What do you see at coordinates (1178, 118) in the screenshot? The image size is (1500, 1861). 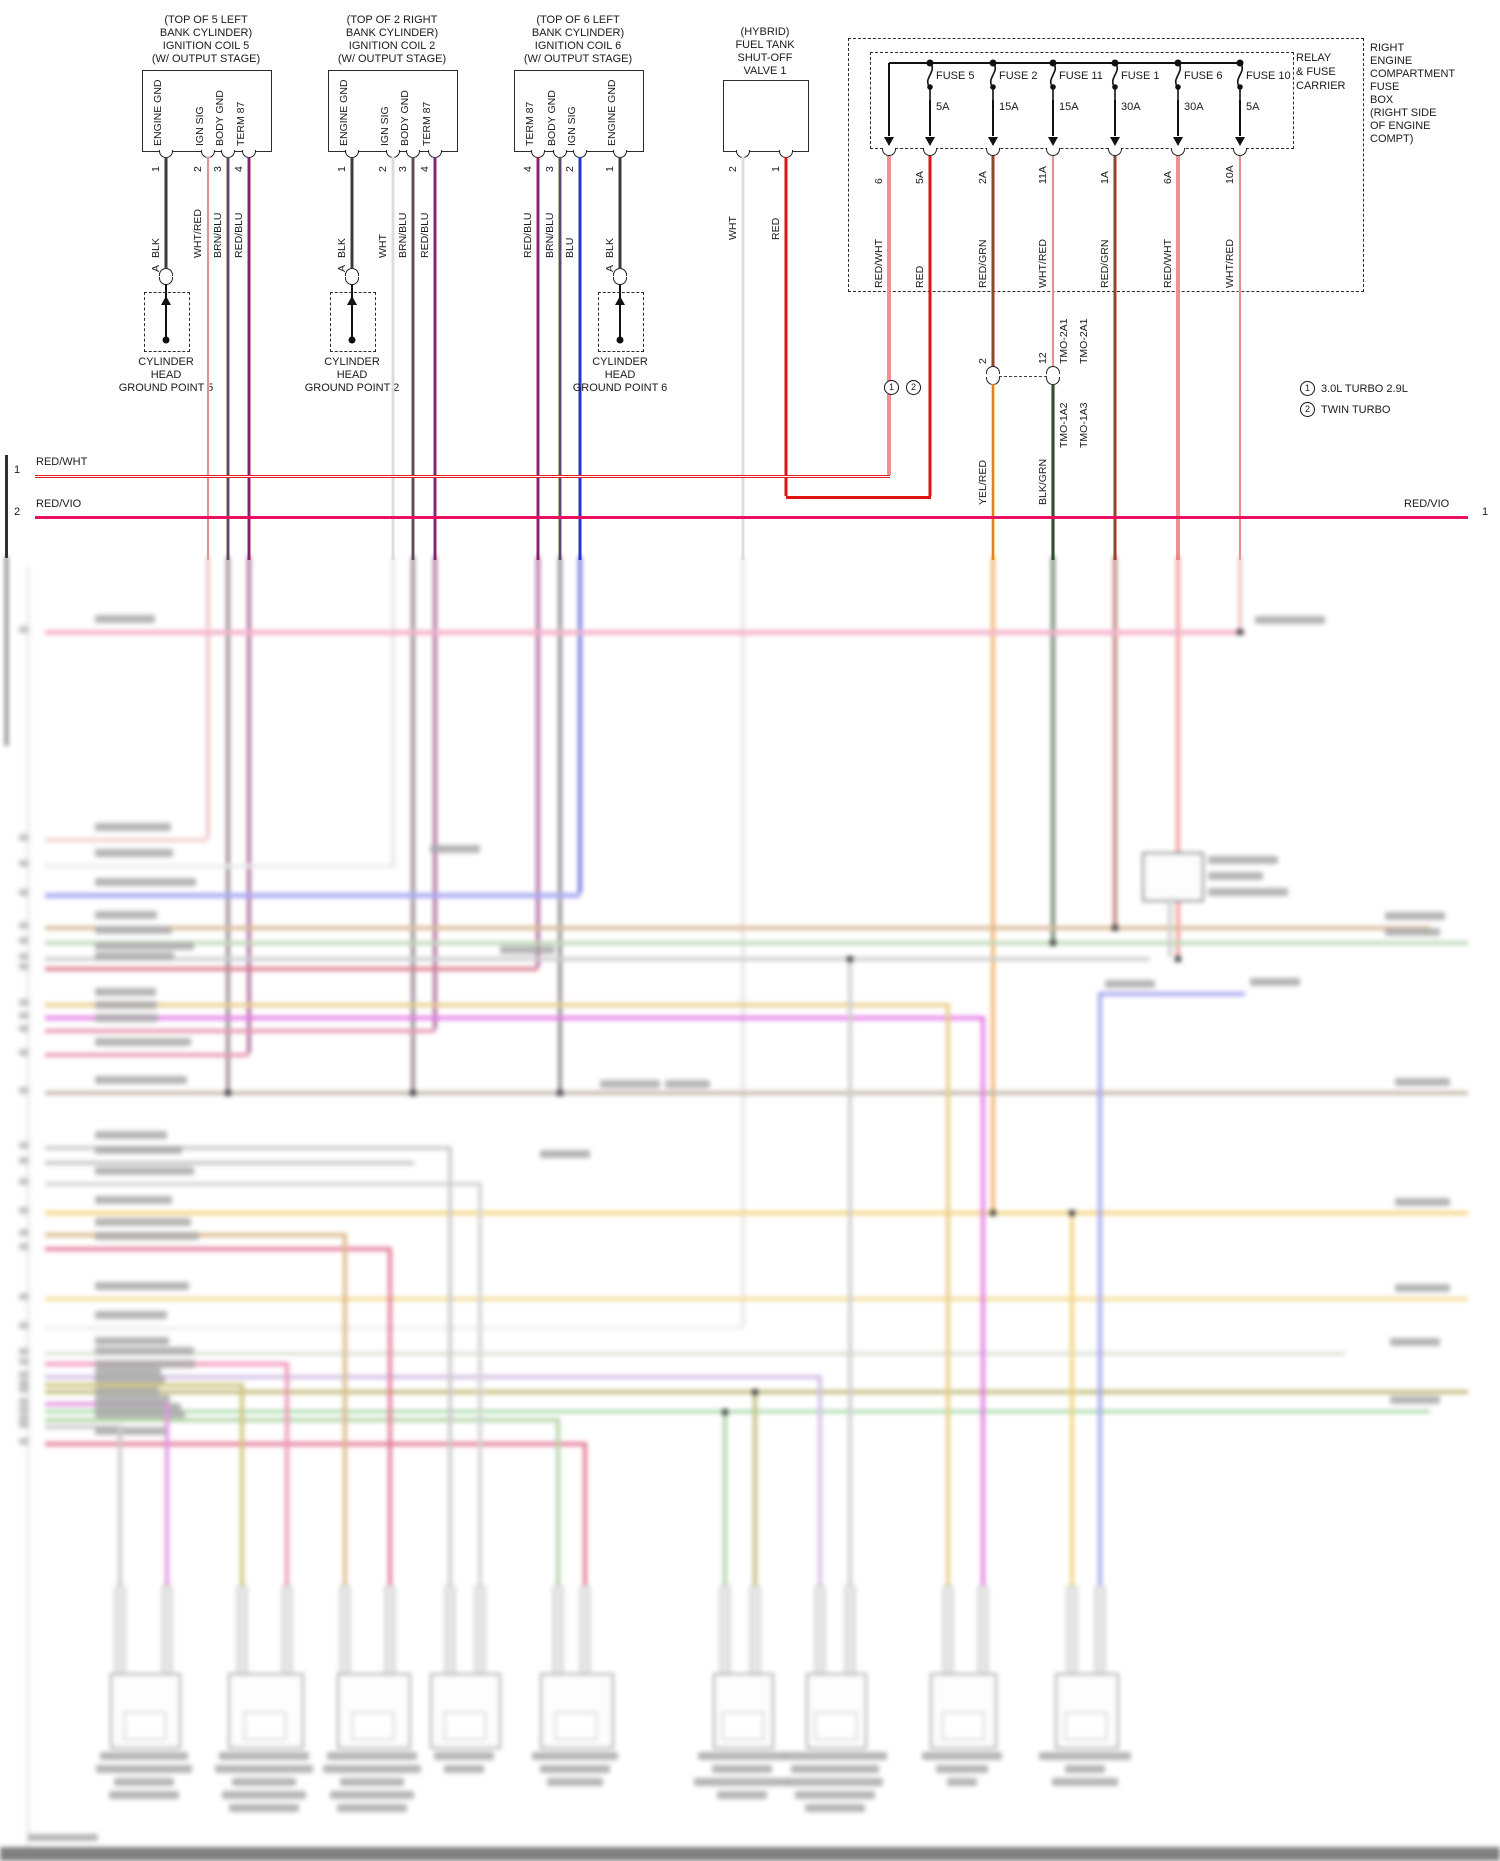 I see `fuse-stem` at bounding box center [1178, 118].